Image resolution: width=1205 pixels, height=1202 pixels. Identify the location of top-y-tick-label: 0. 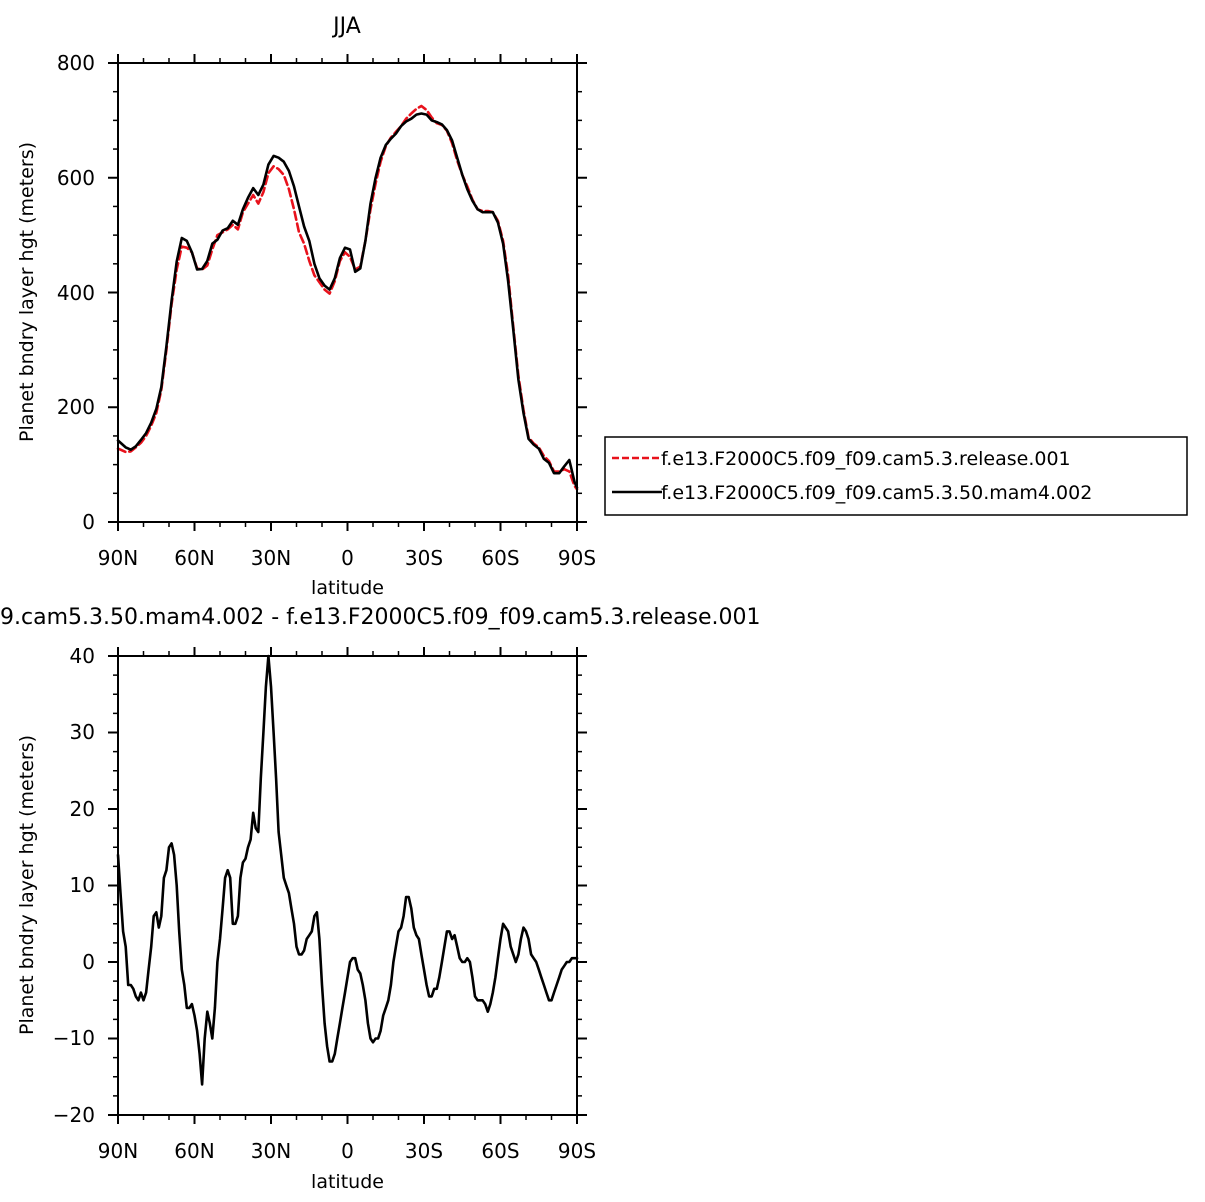
(88, 522).